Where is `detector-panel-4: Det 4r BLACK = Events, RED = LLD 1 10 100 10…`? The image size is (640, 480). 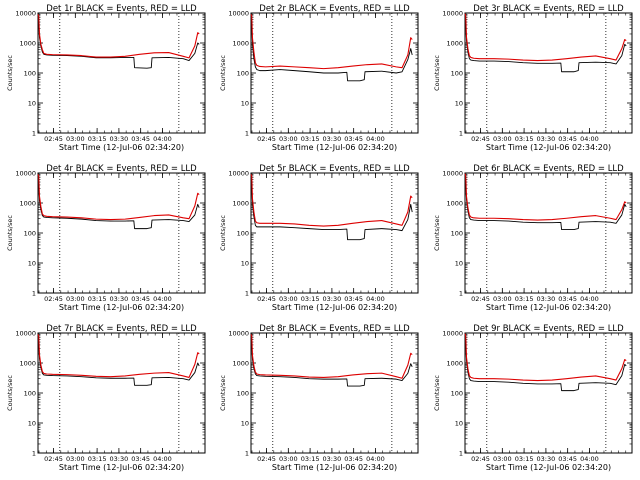 detector-panel-4: Det 4r BLACK = Events, RED = LLD 1 10 100 10… is located at coordinates (106, 238).